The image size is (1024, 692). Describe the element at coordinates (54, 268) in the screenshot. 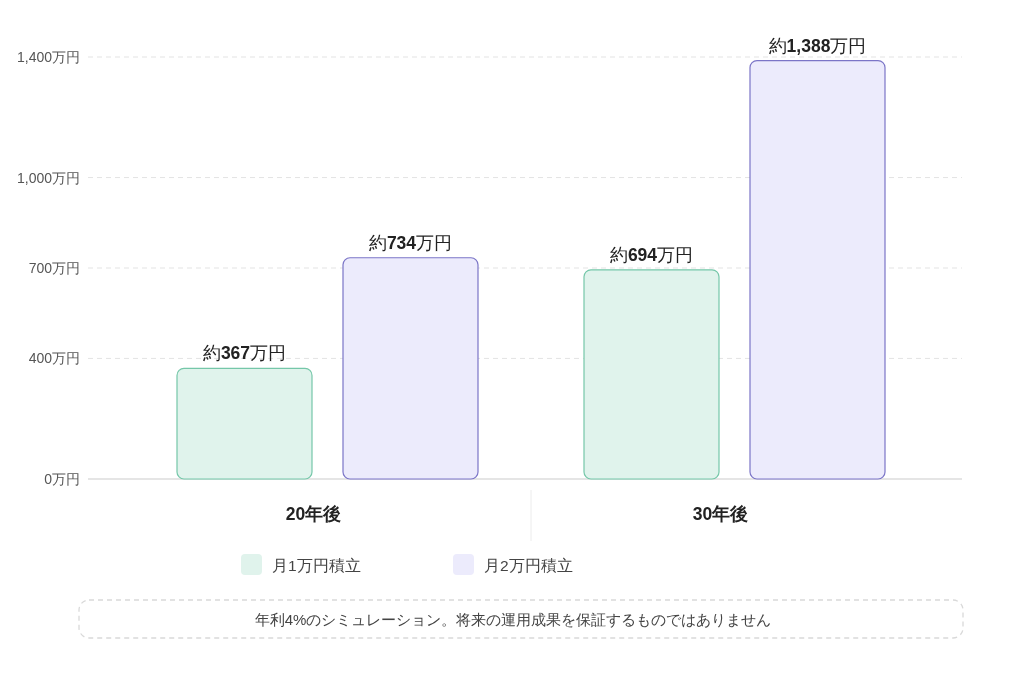

I see `y-tick-label: 700万円` at that location.